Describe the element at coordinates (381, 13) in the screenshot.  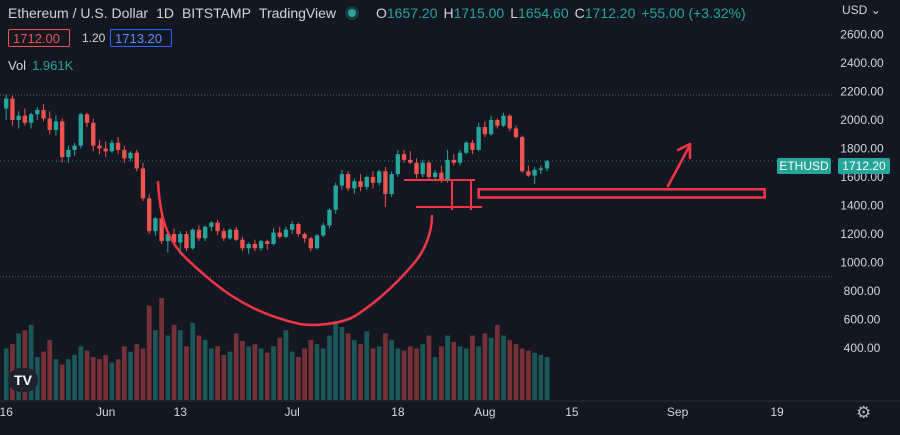
I see `open-label: O` at that location.